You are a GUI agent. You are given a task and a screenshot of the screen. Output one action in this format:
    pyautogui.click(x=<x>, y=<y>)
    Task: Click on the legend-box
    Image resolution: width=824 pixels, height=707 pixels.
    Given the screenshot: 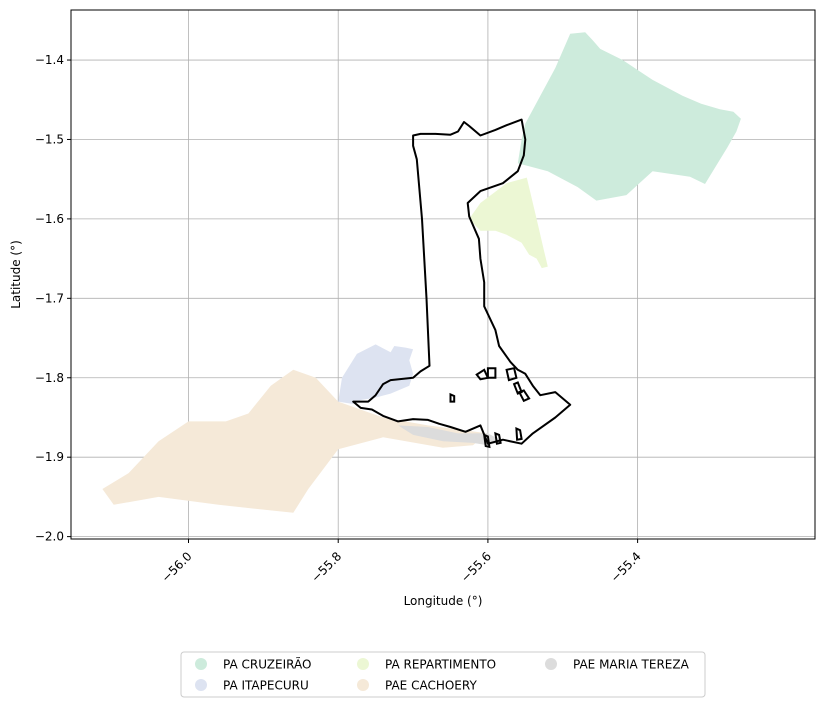 What is the action you would take?
    pyautogui.click(x=443, y=674)
    